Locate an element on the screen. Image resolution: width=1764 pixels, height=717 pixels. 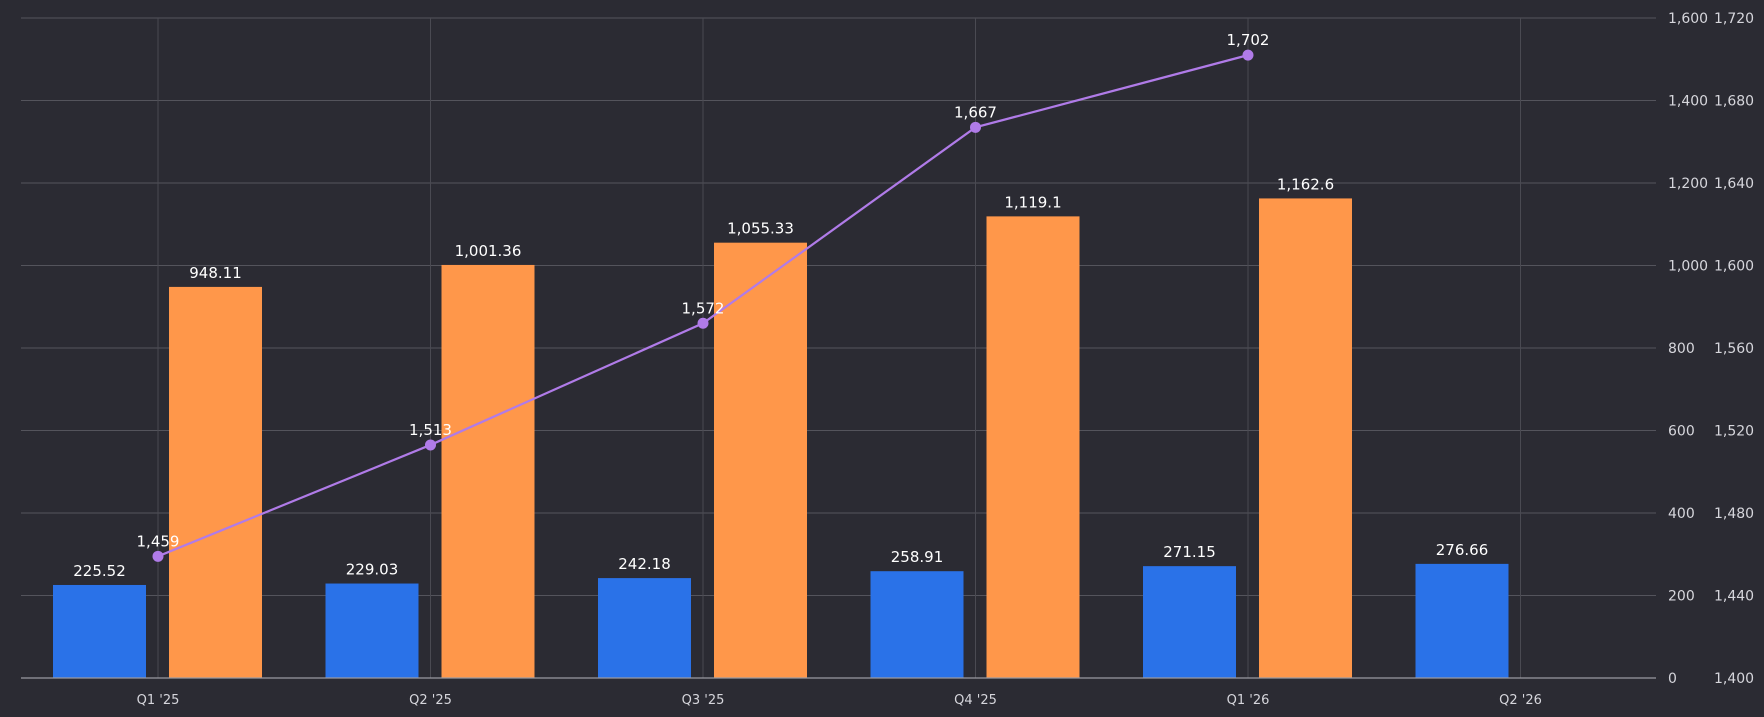
bar-value-label: 242.18 is located at coordinates (644, 564).